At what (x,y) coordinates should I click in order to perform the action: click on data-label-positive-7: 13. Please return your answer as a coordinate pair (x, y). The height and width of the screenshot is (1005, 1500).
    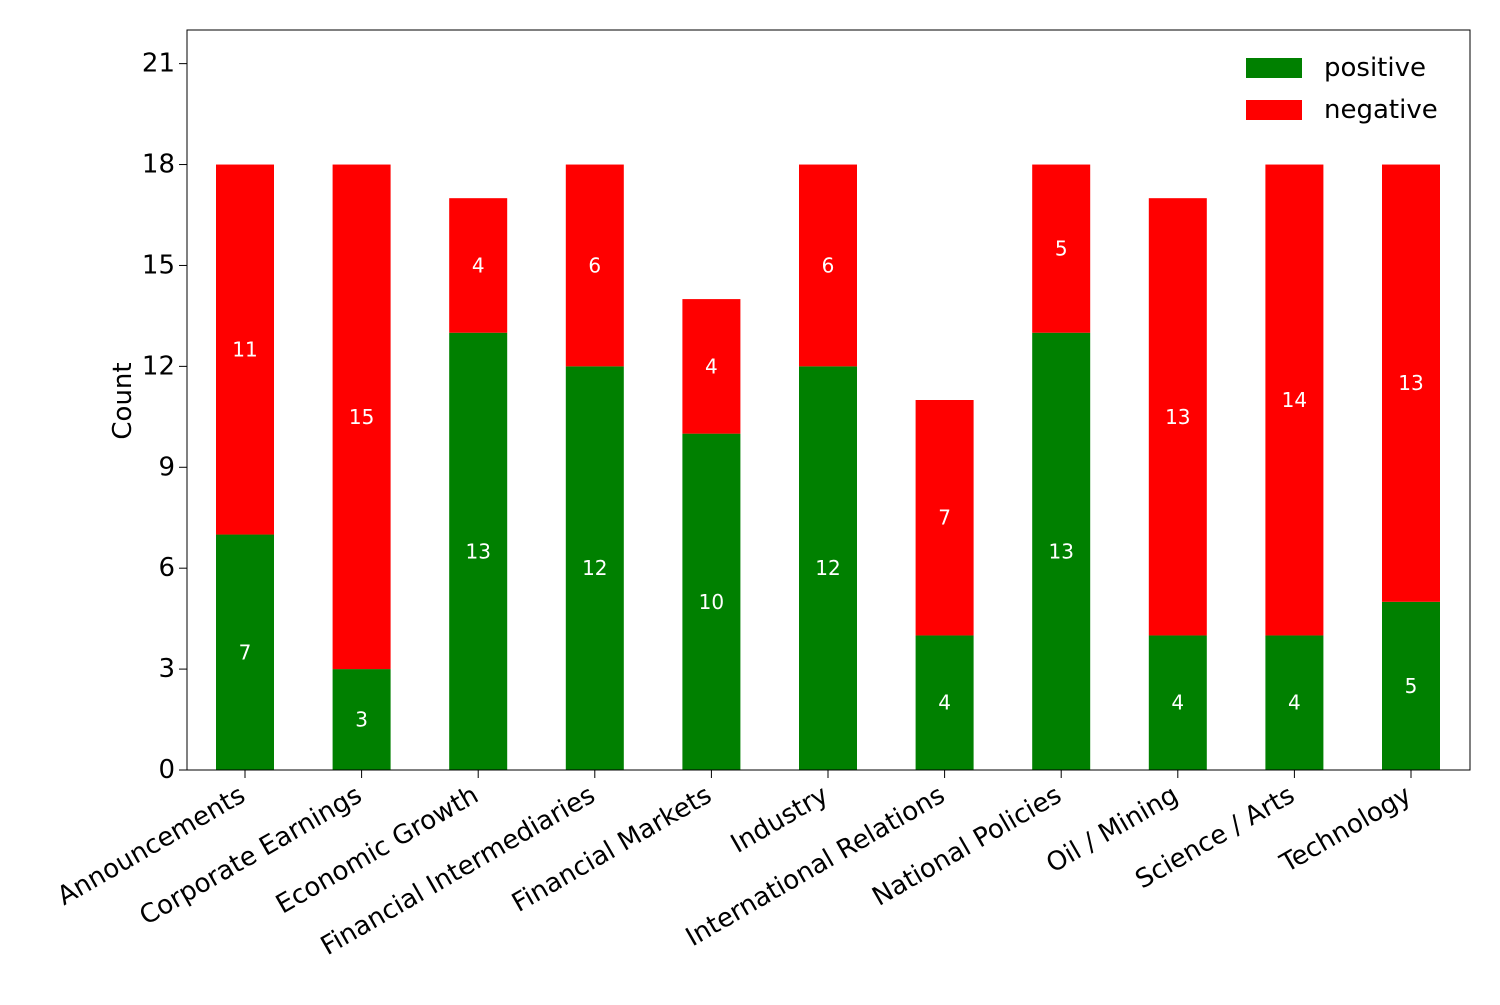
    Looking at the image, I should click on (1060, 551).